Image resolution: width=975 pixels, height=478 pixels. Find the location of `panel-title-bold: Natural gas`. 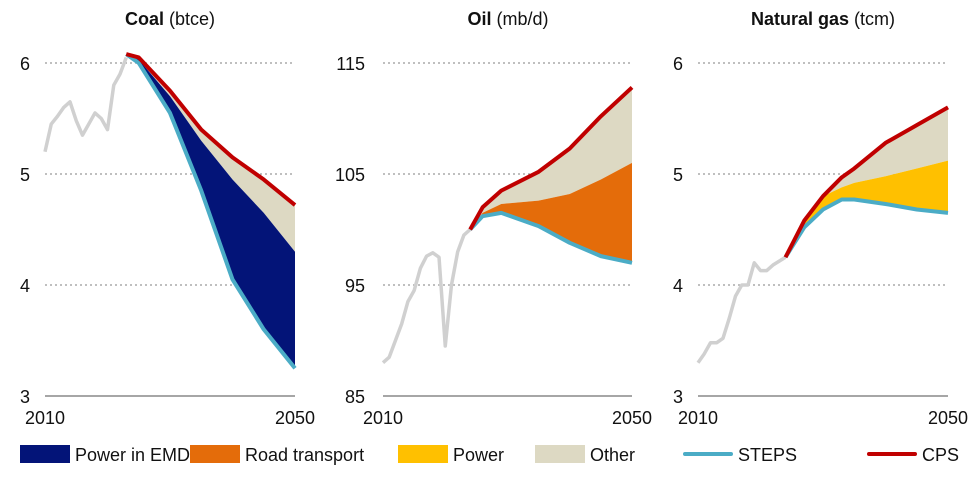

panel-title-bold: Natural gas is located at coordinates (802, 19).